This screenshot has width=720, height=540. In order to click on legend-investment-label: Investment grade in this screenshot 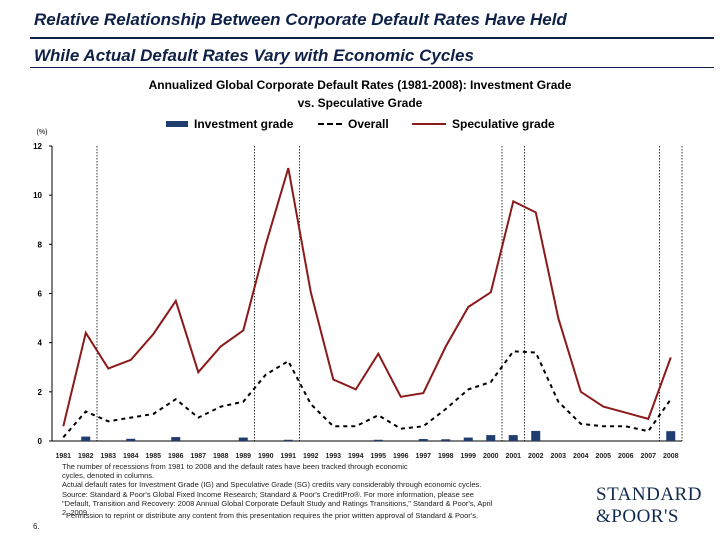, I will do `click(244, 124)`.